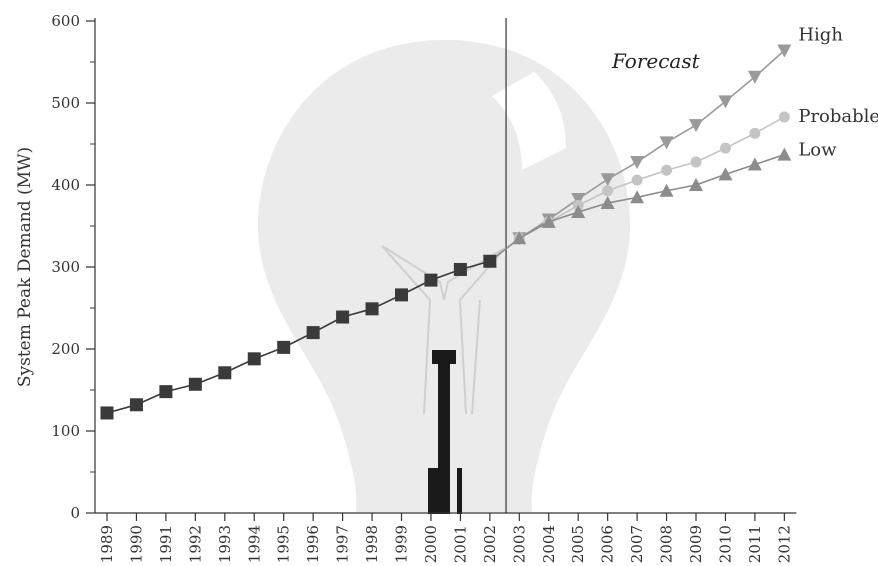 The height and width of the screenshot is (566, 878). I want to click on x-tick-label: 2011, so click(755, 544).